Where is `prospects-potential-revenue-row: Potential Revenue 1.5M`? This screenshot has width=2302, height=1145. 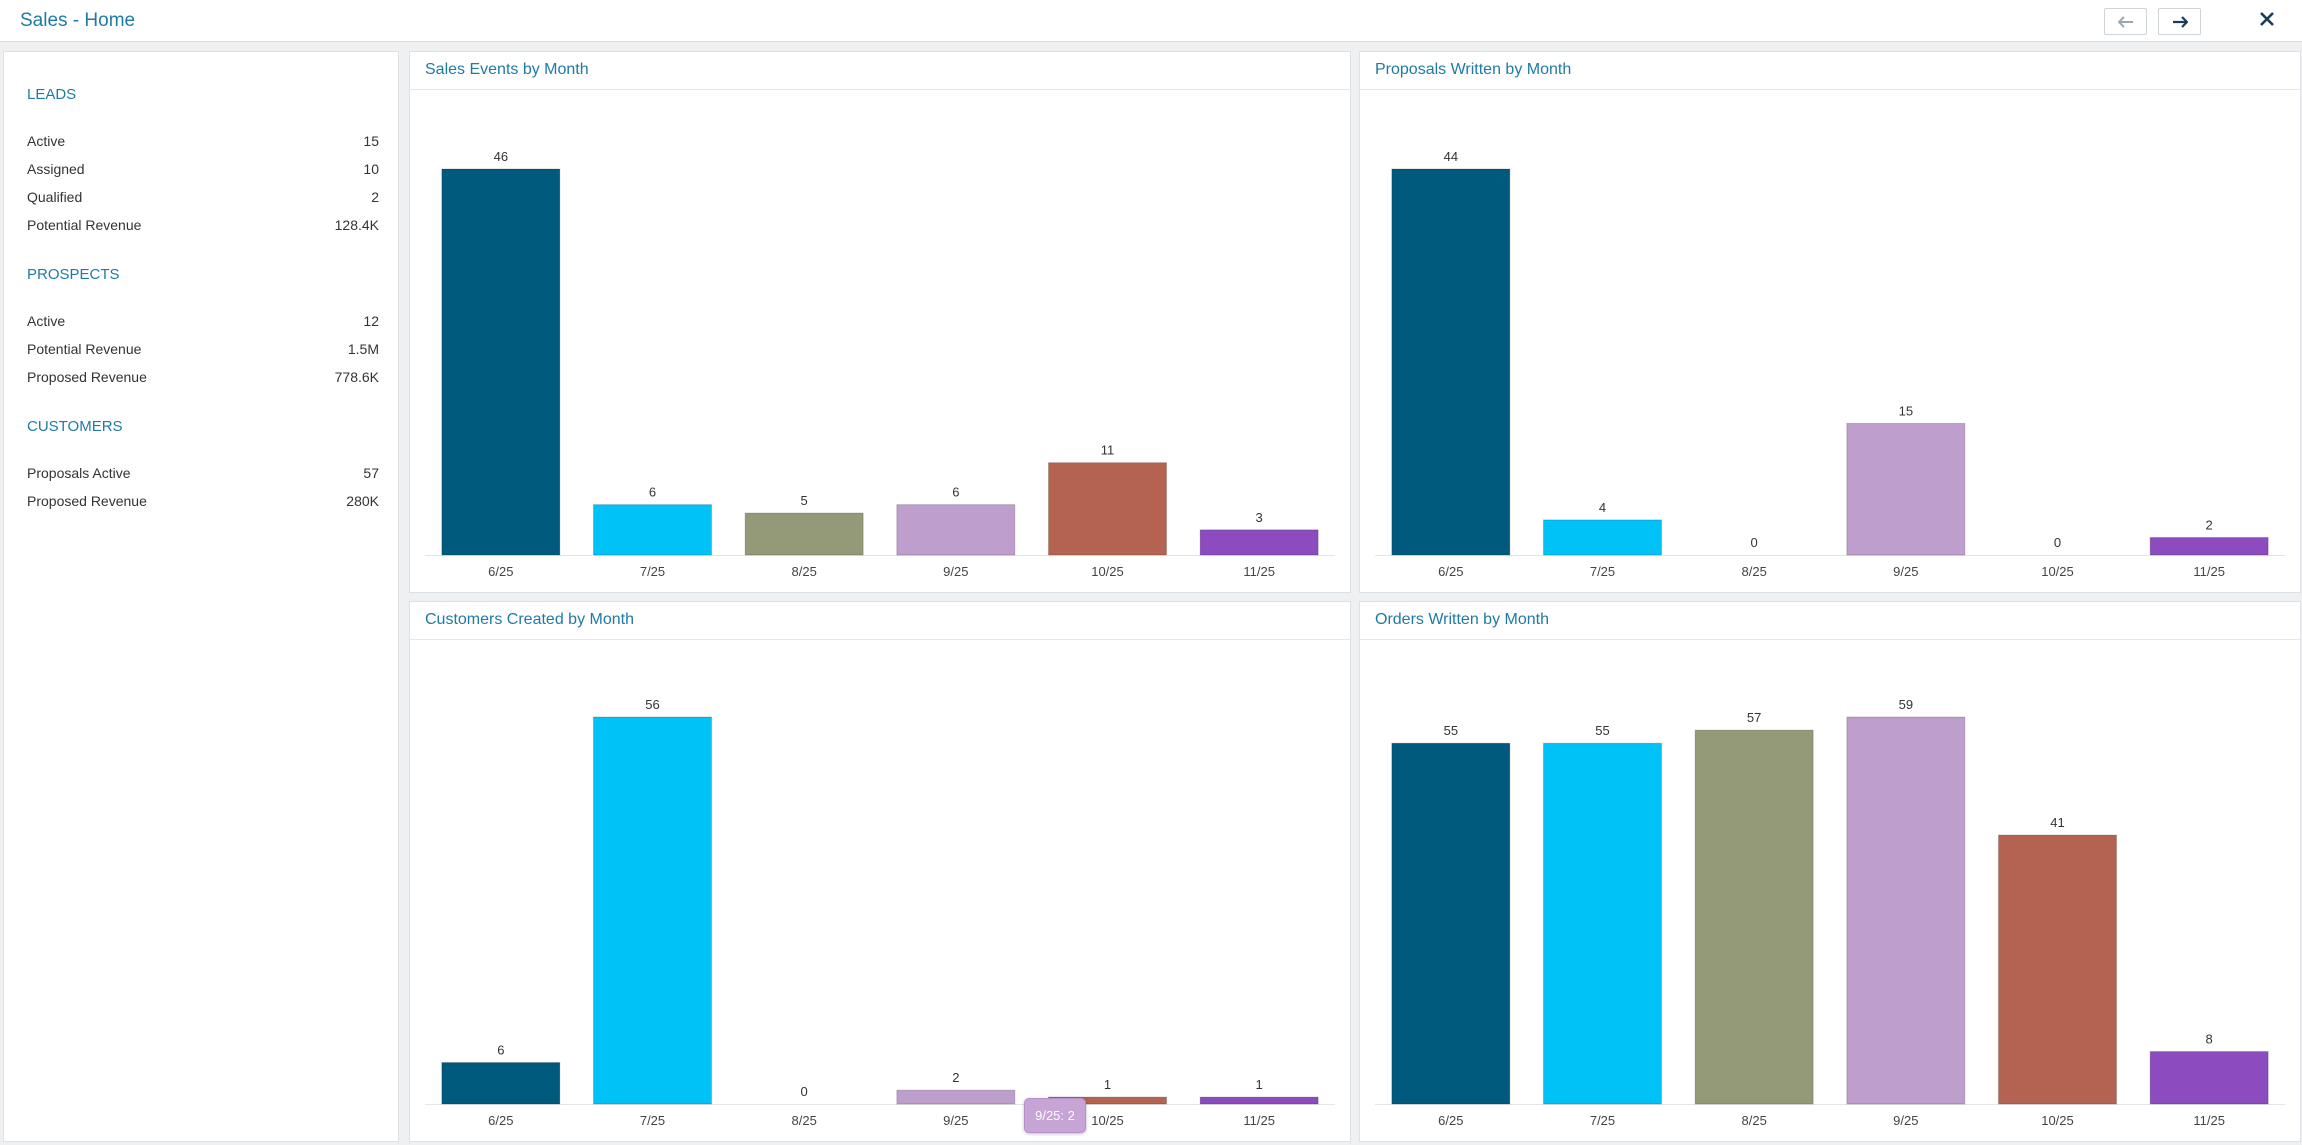 prospects-potential-revenue-row: Potential Revenue 1.5M is located at coordinates (203, 351).